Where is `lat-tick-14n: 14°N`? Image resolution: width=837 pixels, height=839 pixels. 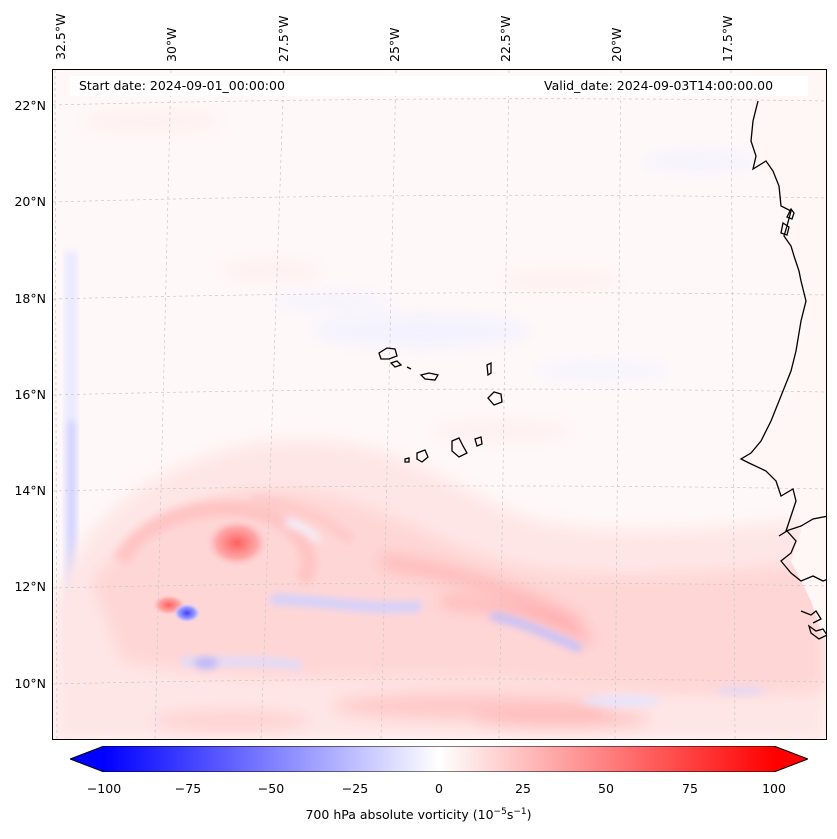 lat-tick-14n: 14°N is located at coordinates (30, 490).